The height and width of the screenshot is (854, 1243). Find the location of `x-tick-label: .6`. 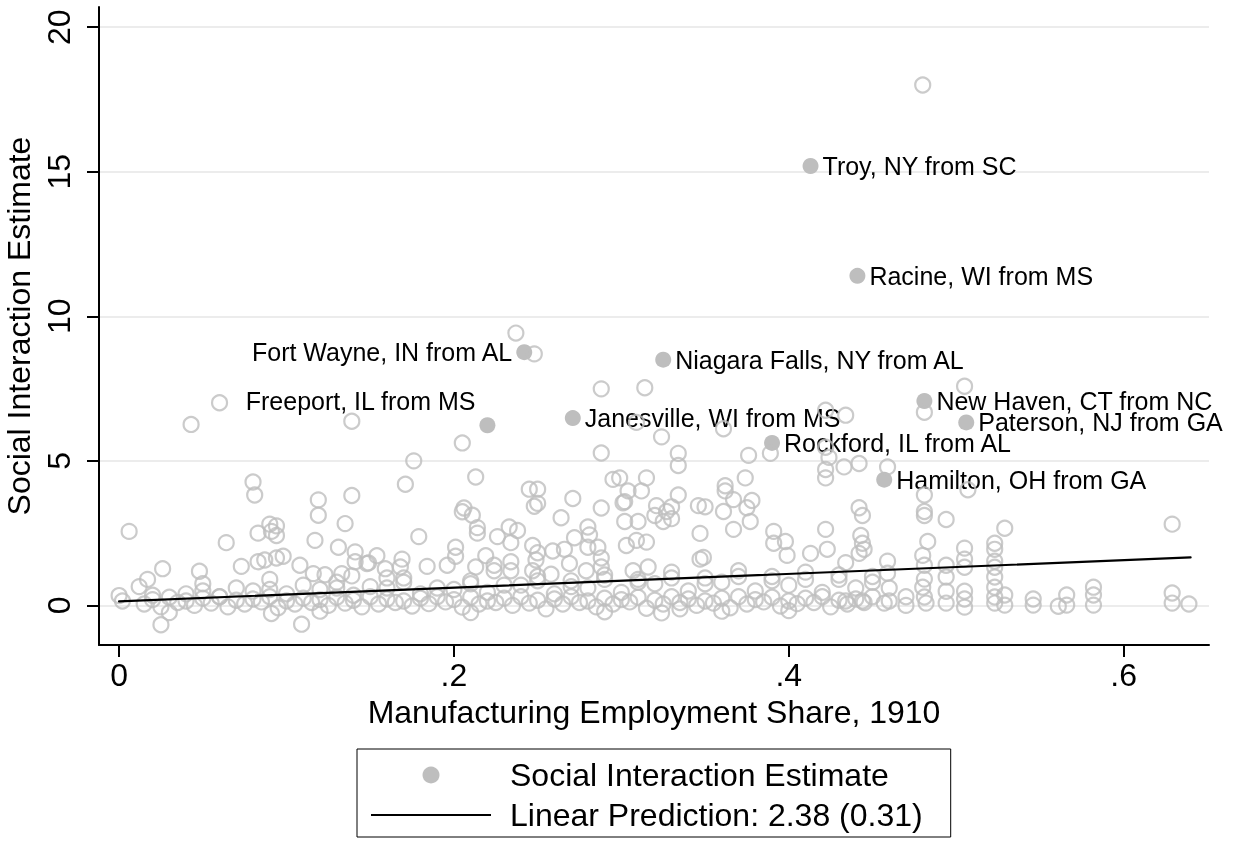

x-tick-label: .6 is located at coordinates (1123, 675).